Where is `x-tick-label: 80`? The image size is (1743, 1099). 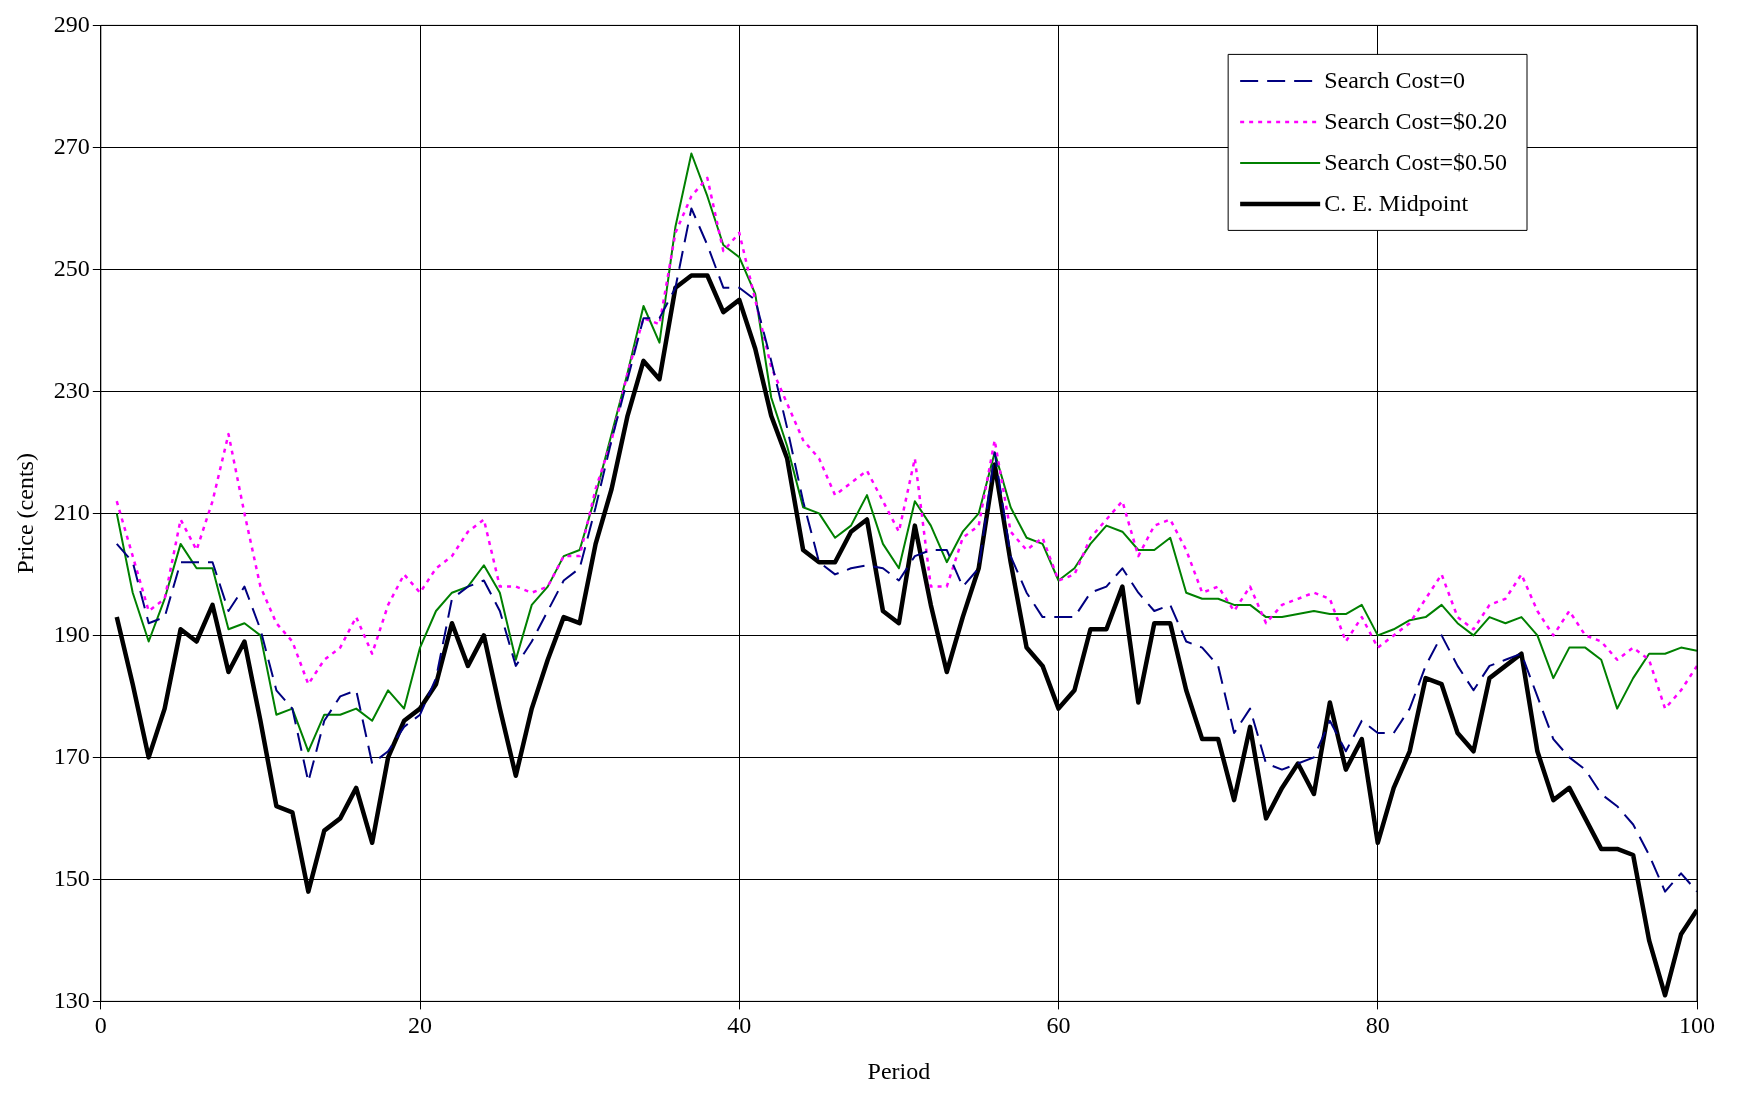 x-tick-label: 80 is located at coordinates (1377, 1025).